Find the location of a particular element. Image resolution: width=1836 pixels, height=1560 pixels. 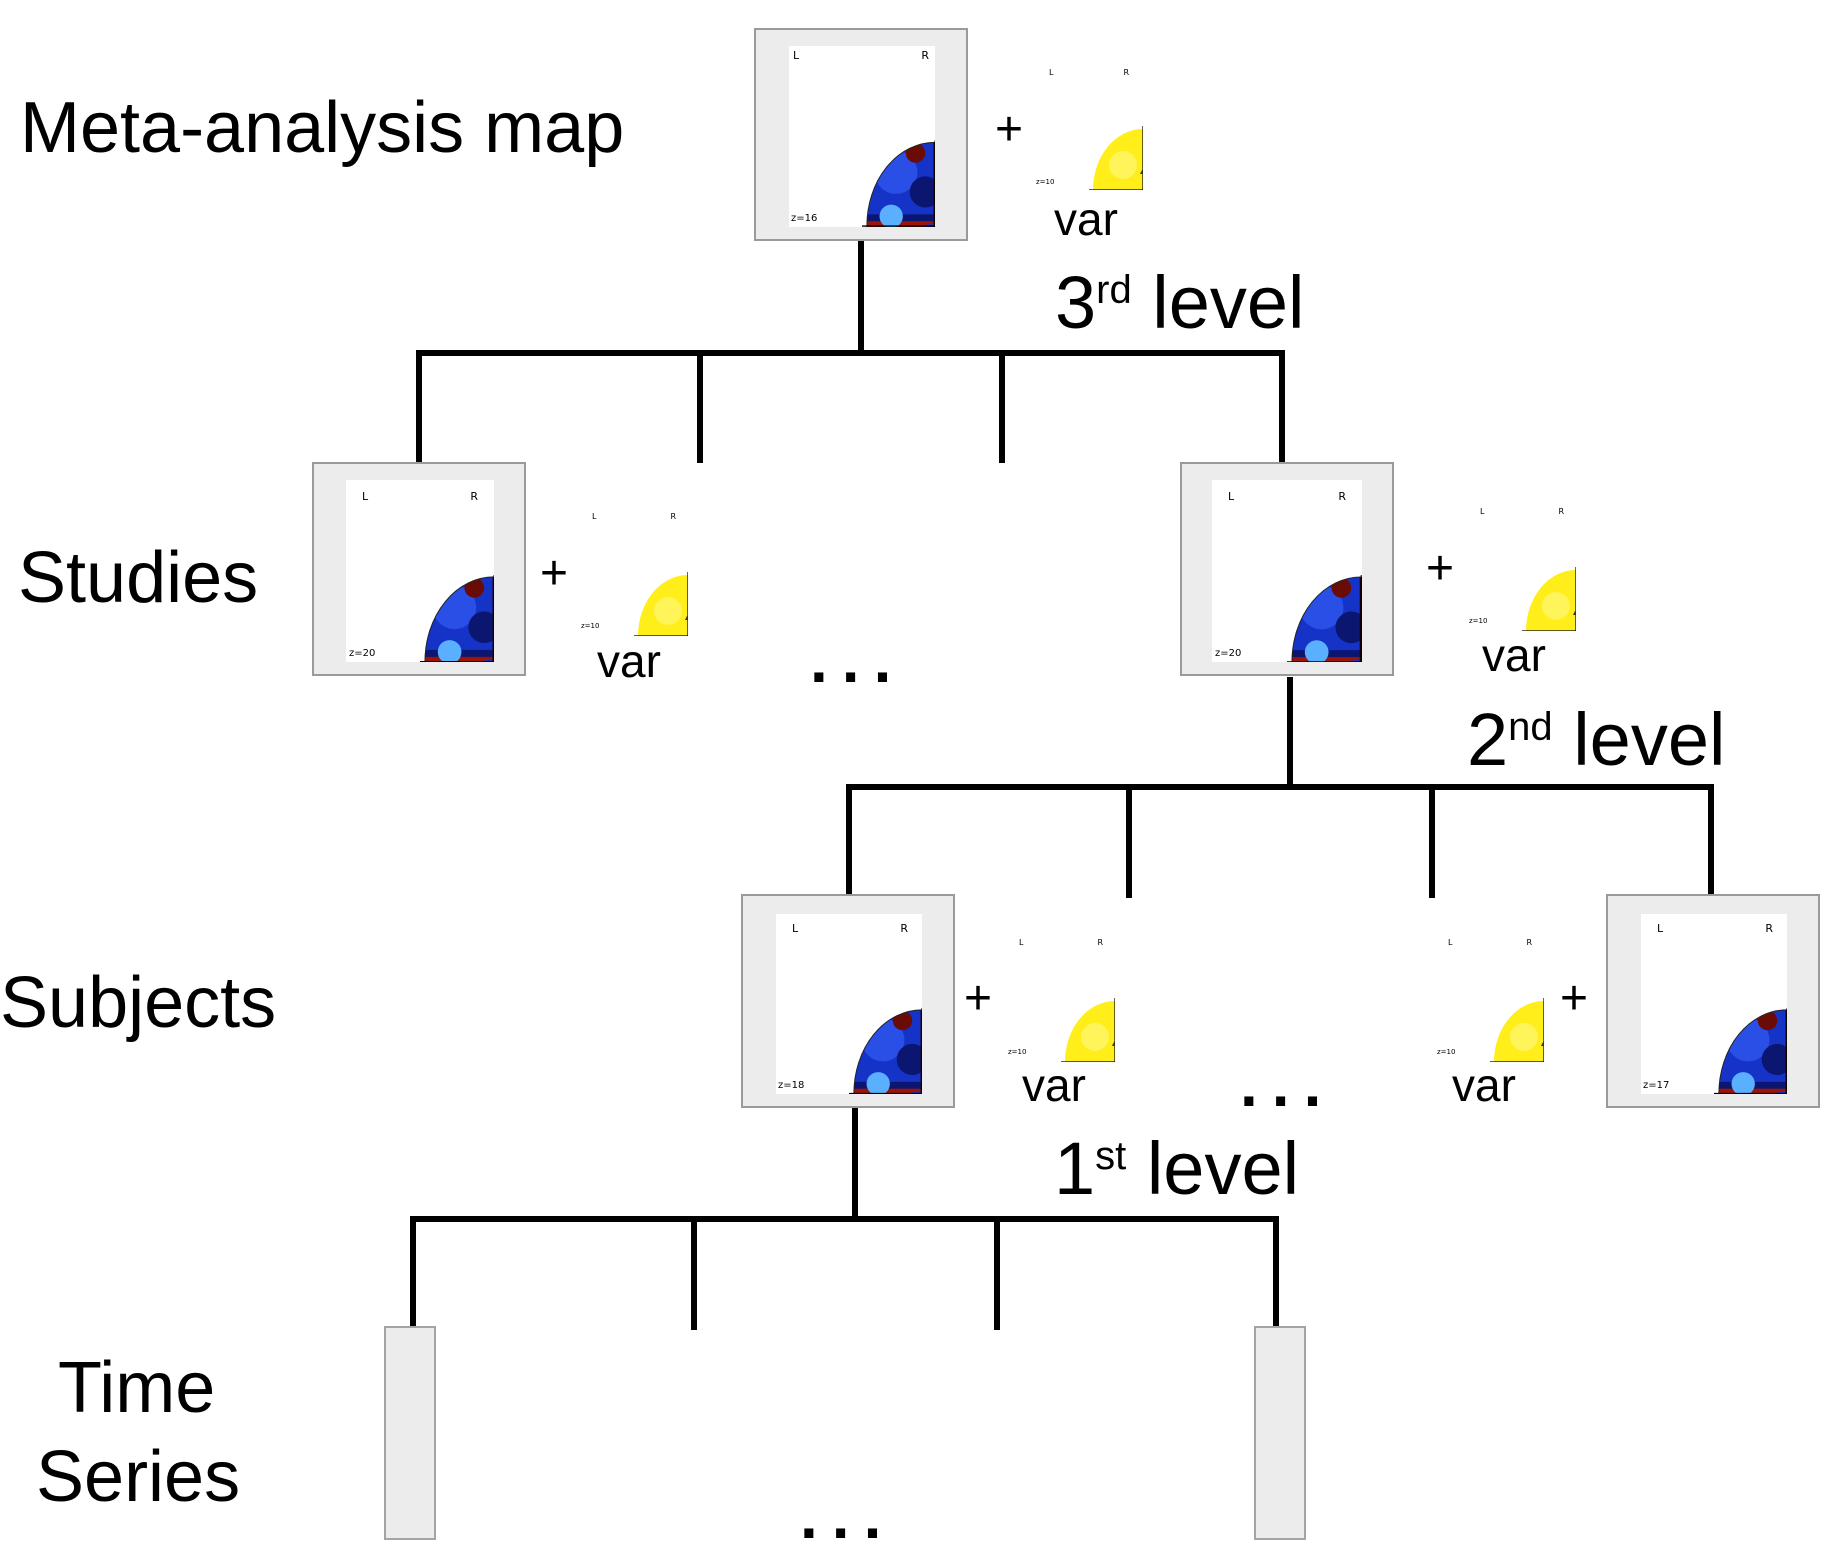

time-series-row-label-line2: Series is located at coordinates (138, 1477).